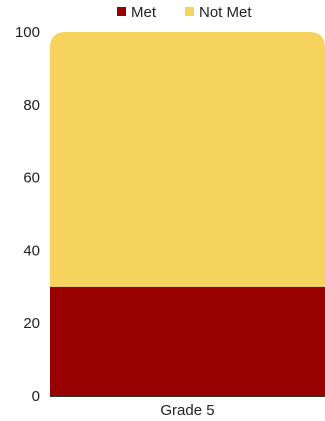 This screenshot has height=421, width=325. I want to click on chart-legend: Met Not Met, so click(184, 12).